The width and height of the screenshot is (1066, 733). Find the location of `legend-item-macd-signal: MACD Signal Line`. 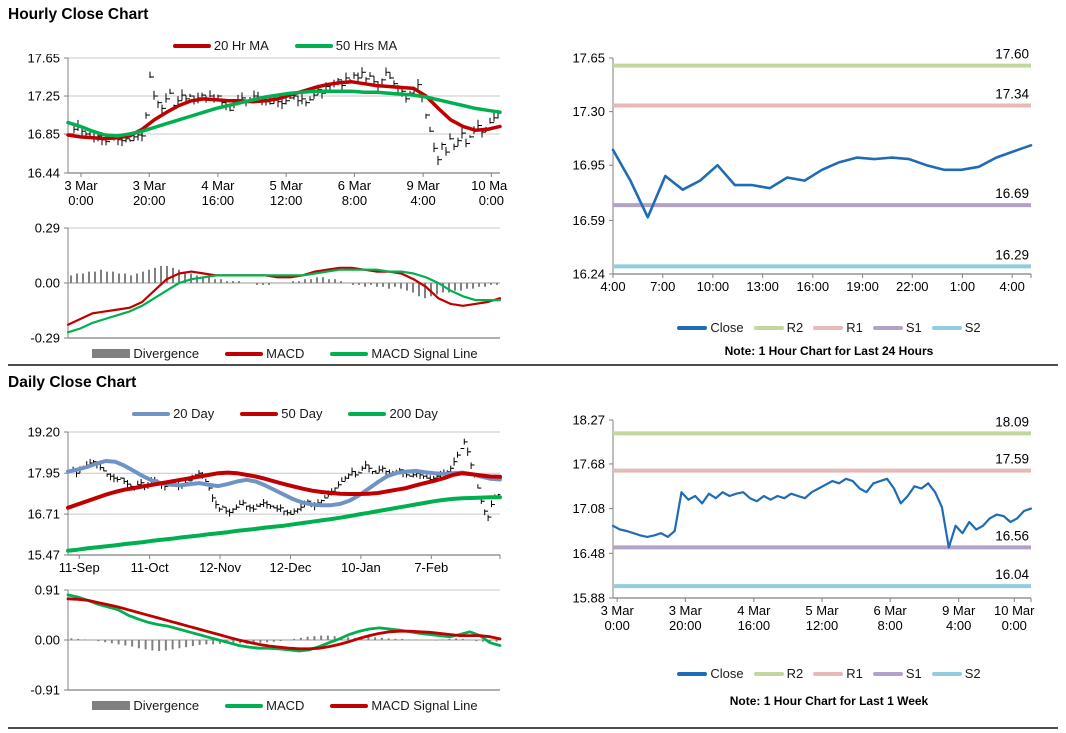

legend-item-macd-signal: MACD Signal Line is located at coordinates (404, 353).